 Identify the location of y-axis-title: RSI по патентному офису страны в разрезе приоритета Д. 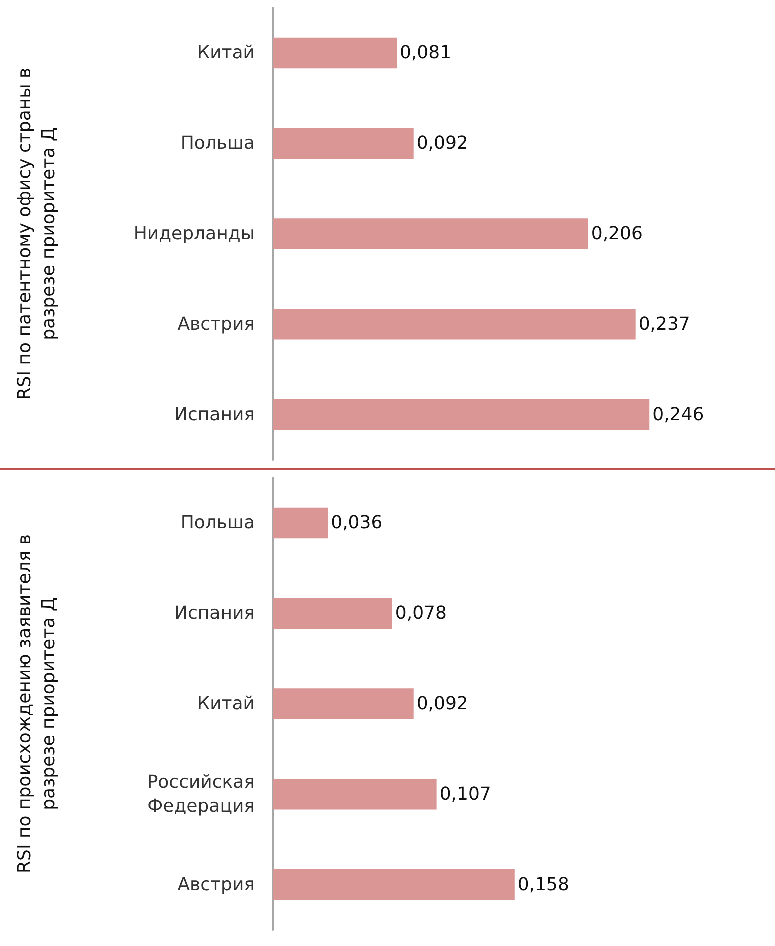
(37, 234).